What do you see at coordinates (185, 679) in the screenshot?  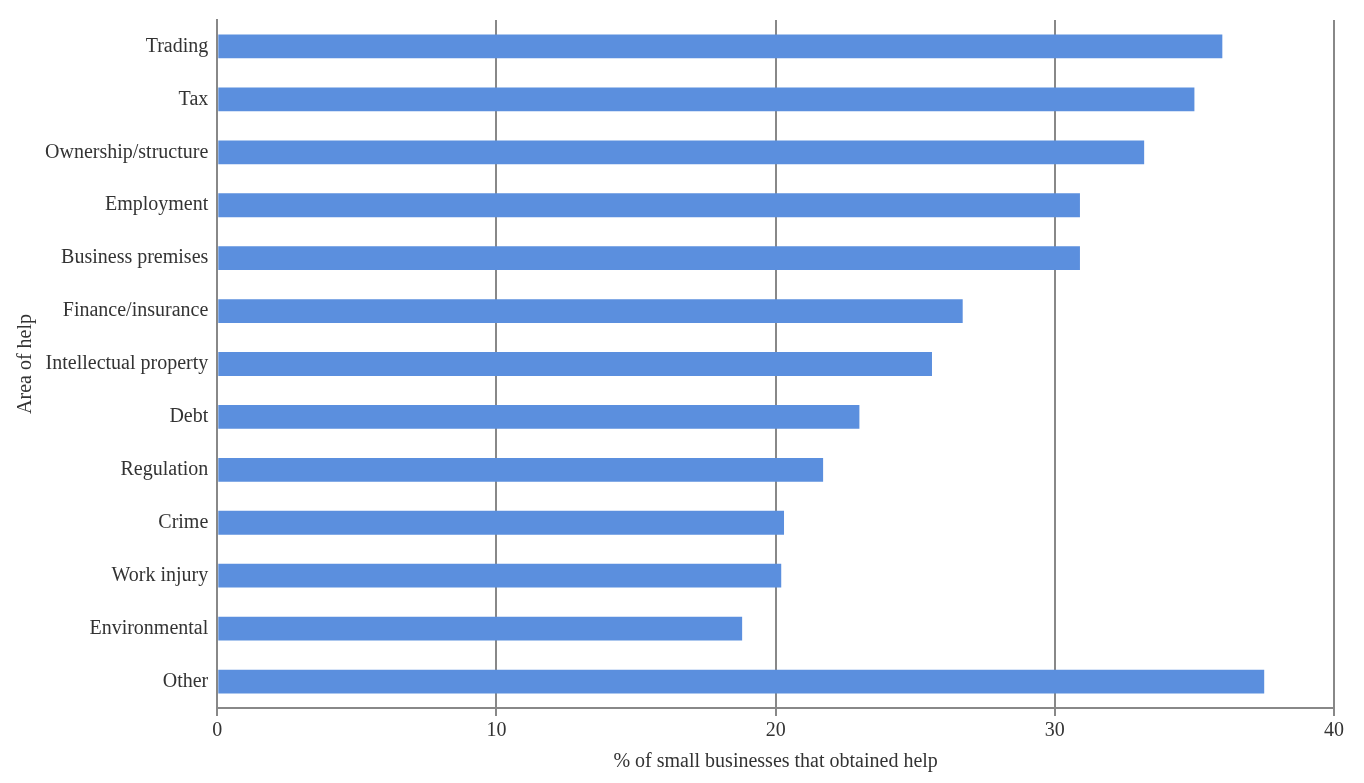 I see `y-tick-label: Other` at bounding box center [185, 679].